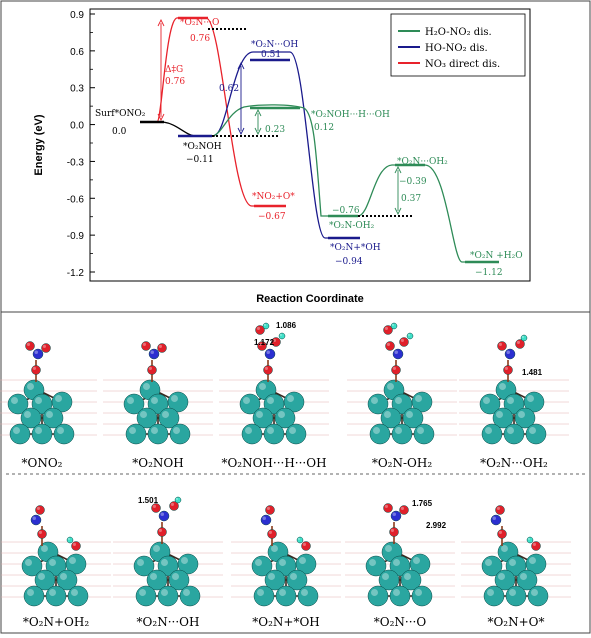  I want to click on value-o2n-plus-oh: −0.94, so click(349, 262).